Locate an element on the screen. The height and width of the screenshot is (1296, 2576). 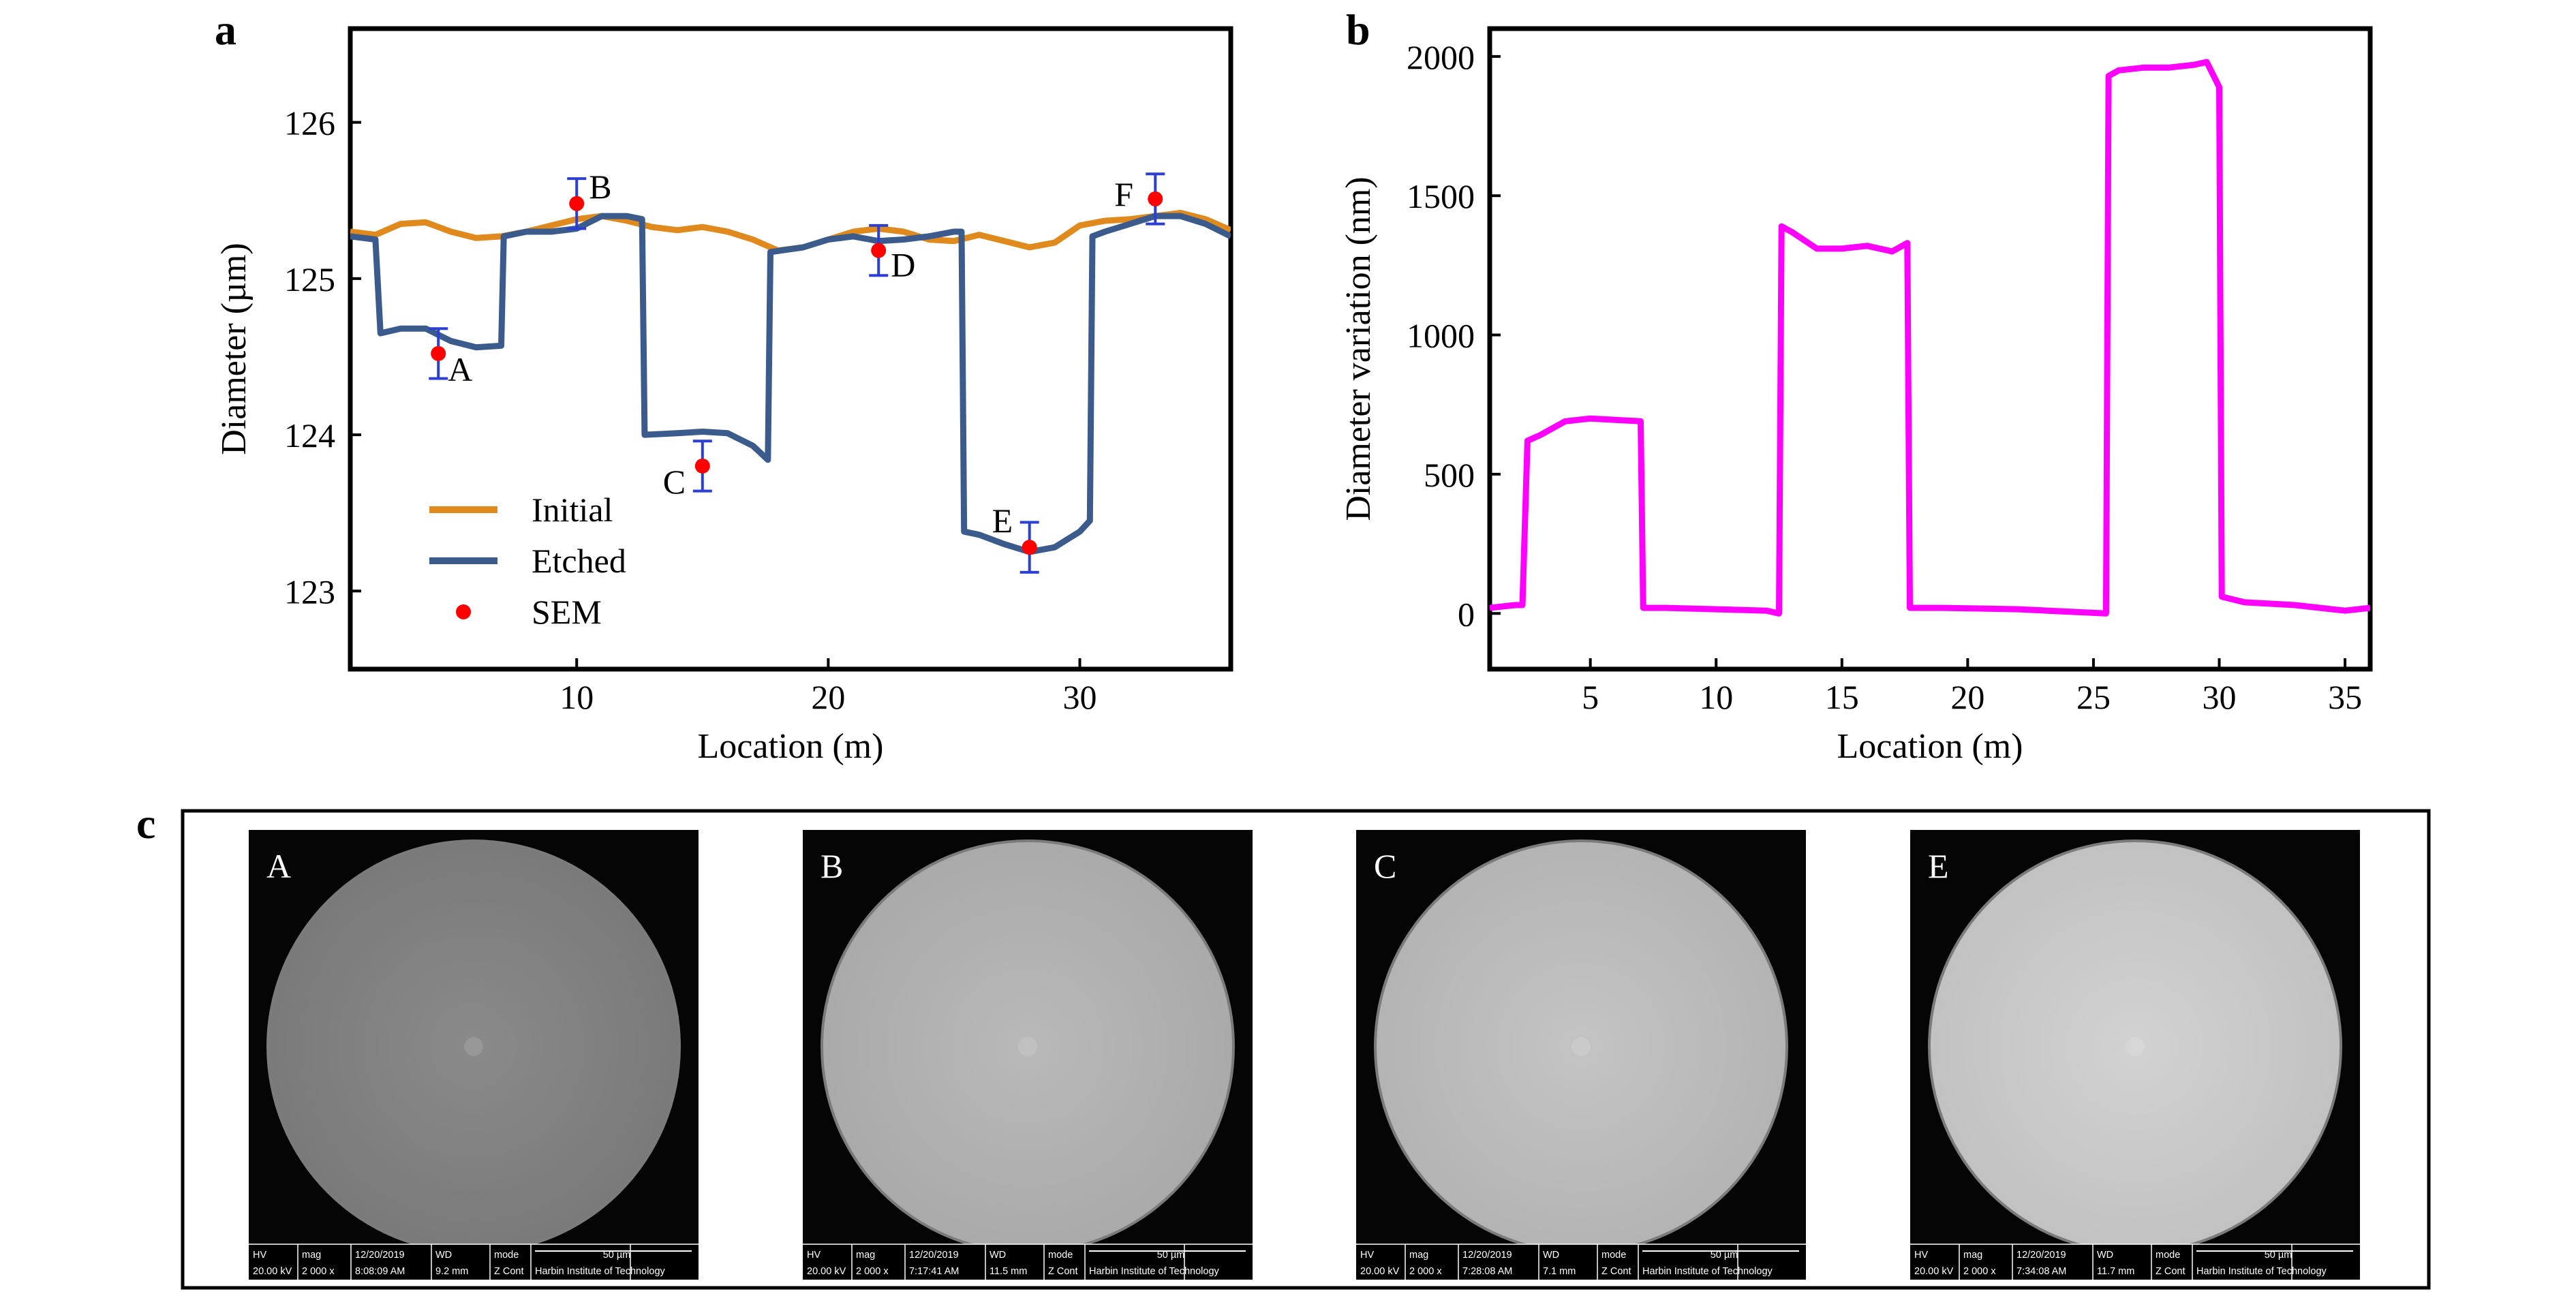
sem-point-label: D is located at coordinates (903, 265).